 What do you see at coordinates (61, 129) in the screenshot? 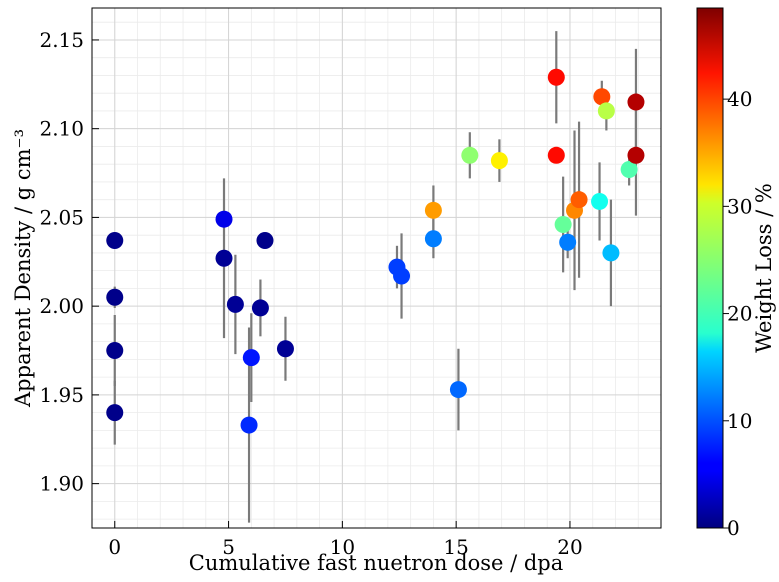
I see `y-tick-label: 2.10` at bounding box center [61, 129].